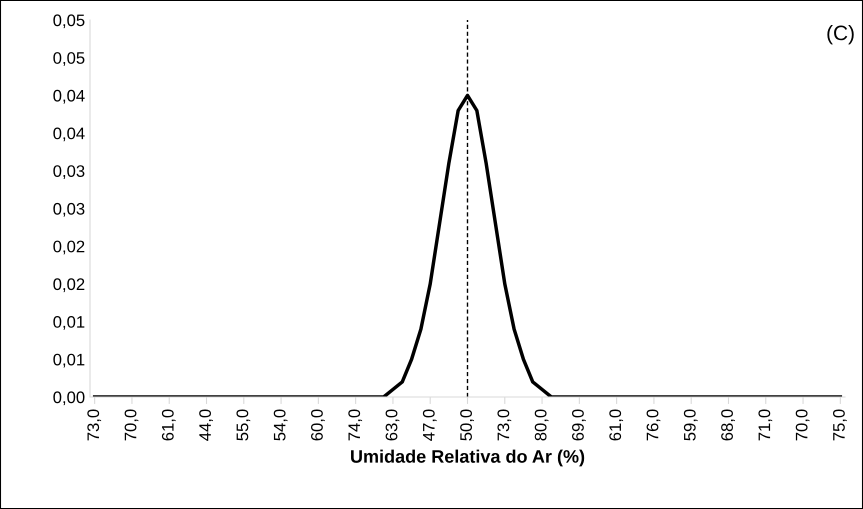 The image size is (863, 509). I want to click on x-tick-label: 68,0, so click(728, 424).